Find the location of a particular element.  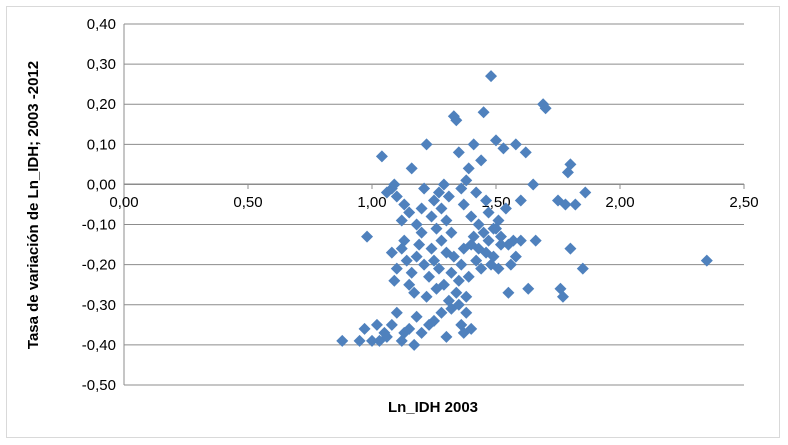

y-tick-label: -0,30 is located at coordinates (99, 305).